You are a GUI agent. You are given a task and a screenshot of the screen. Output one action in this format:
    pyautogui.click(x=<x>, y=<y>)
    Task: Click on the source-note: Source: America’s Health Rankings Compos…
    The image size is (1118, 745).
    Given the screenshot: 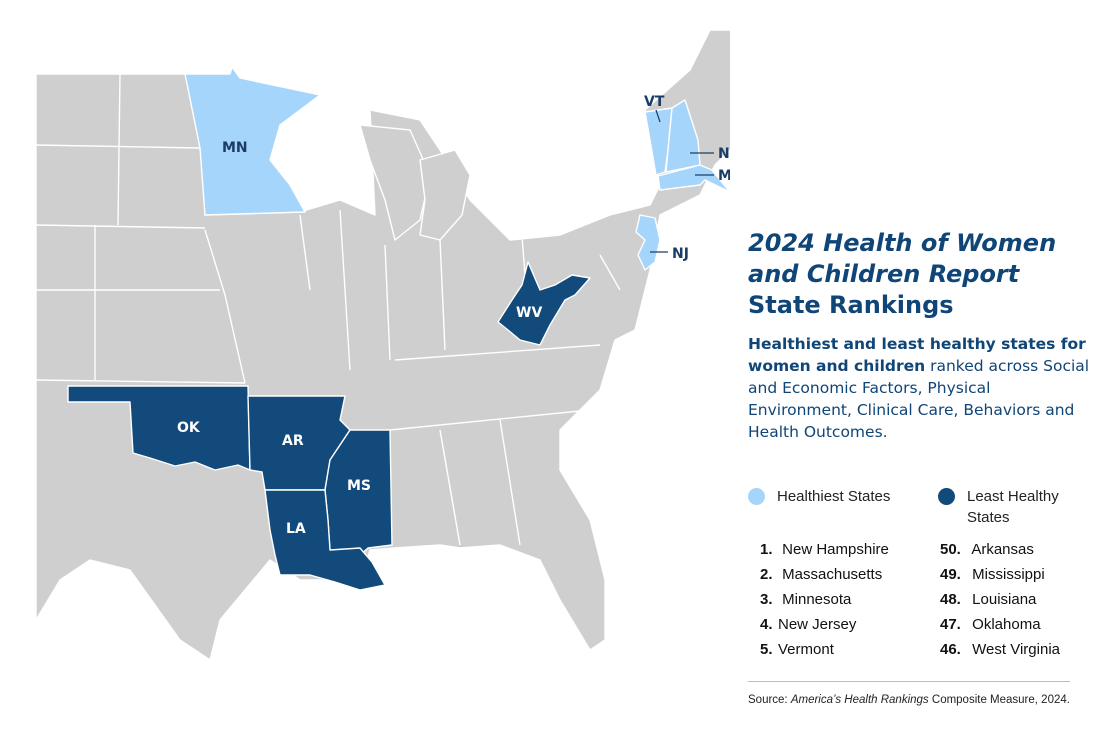 What is the action you would take?
    pyautogui.click(x=909, y=700)
    